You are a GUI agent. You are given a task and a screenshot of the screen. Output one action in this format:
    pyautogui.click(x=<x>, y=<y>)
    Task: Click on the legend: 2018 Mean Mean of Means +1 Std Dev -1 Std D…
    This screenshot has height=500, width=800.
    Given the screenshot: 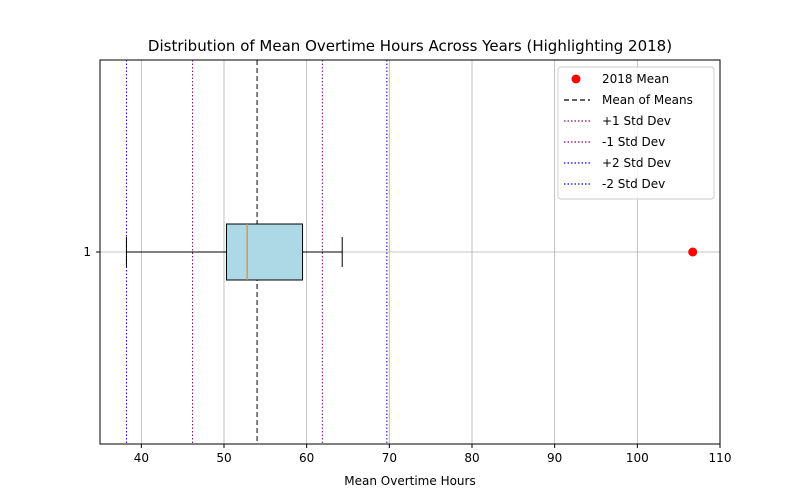 What is the action you would take?
    pyautogui.click(x=636, y=133)
    